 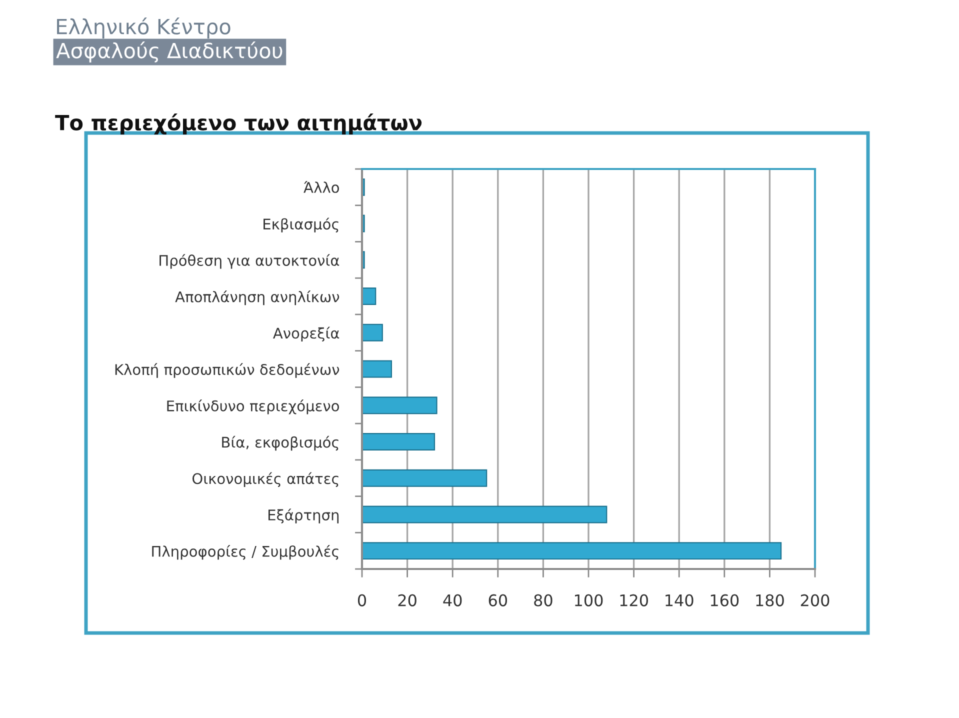 What do you see at coordinates (245, 552) in the screenshot?
I see `y-tick-label: Πληροφορίες / Συμβουλές` at bounding box center [245, 552].